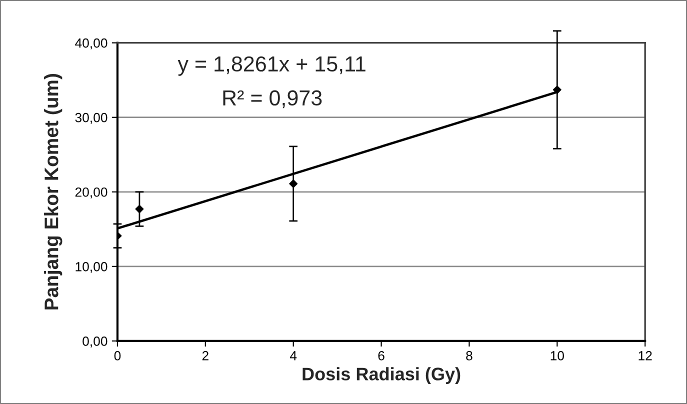  What do you see at coordinates (91, 44) in the screenshot?
I see `y-tick-label: 40,00` at bounding box center [91, 44].